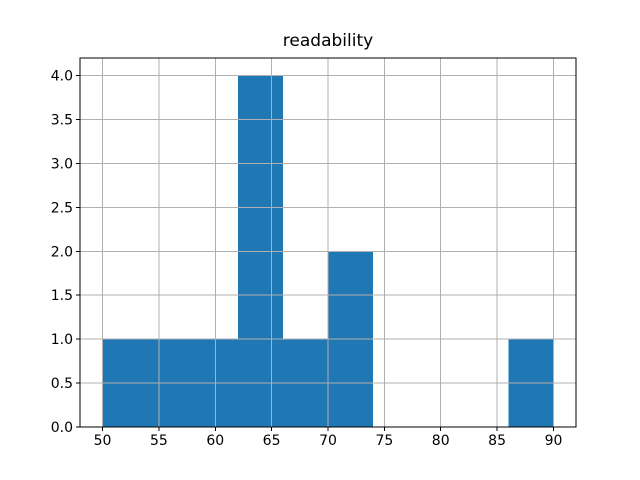 The image size is (640, 480). I want to click on x-tick-label: 75, so click(384, 441).